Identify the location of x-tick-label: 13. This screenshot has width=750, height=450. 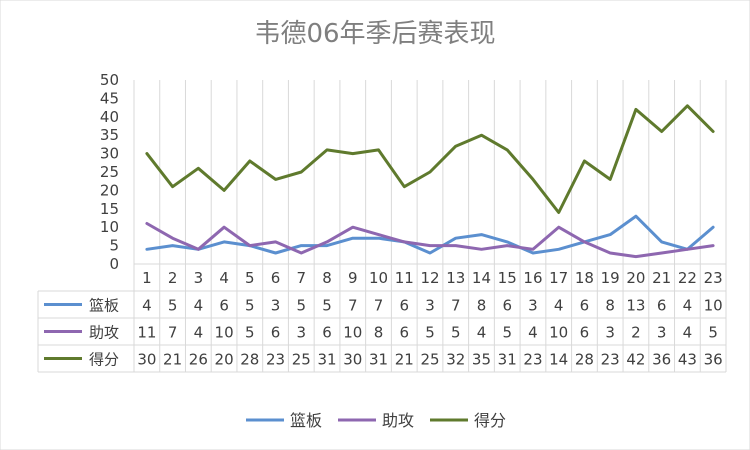
(455, 278).